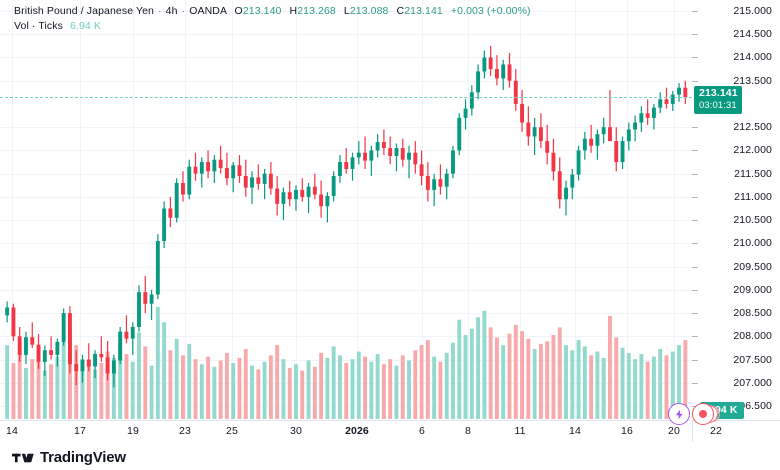 This screenshot has width=780, height=470. What do you see at coordinates (346, 98) in the screenshot?
I see `current-price-line` at bounding box center [346, 98].